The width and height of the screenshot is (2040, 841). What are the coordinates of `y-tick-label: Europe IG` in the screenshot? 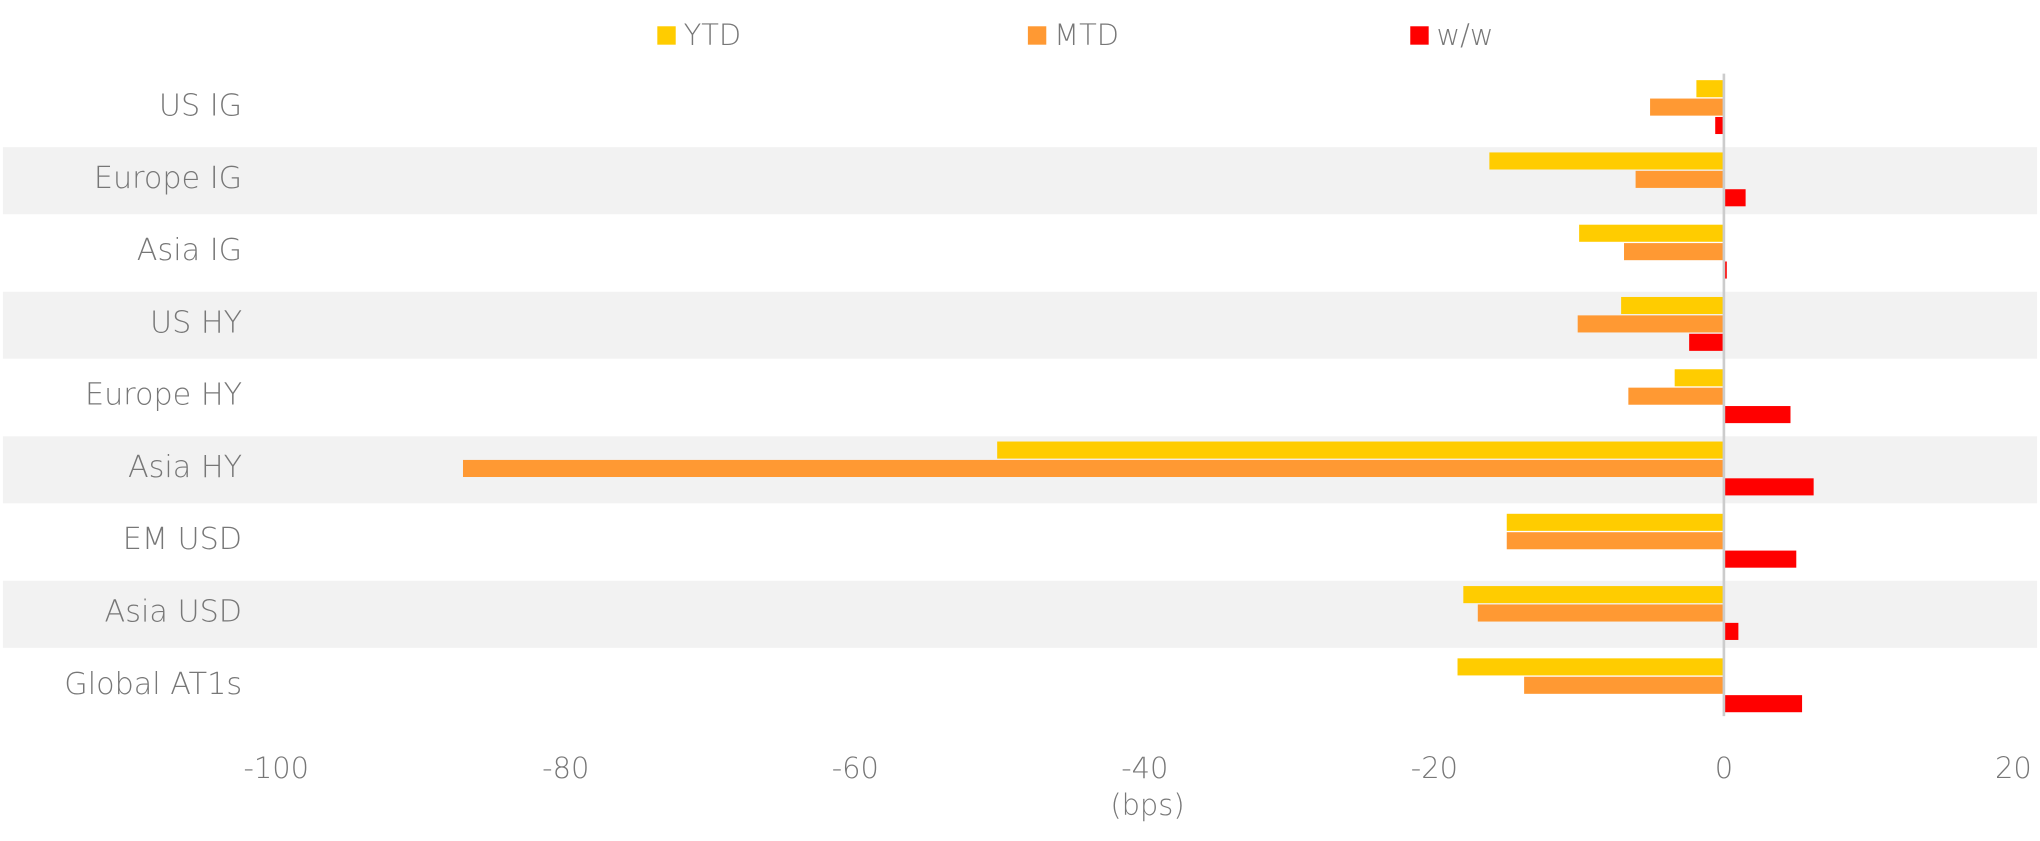 It's located at (168, 178).